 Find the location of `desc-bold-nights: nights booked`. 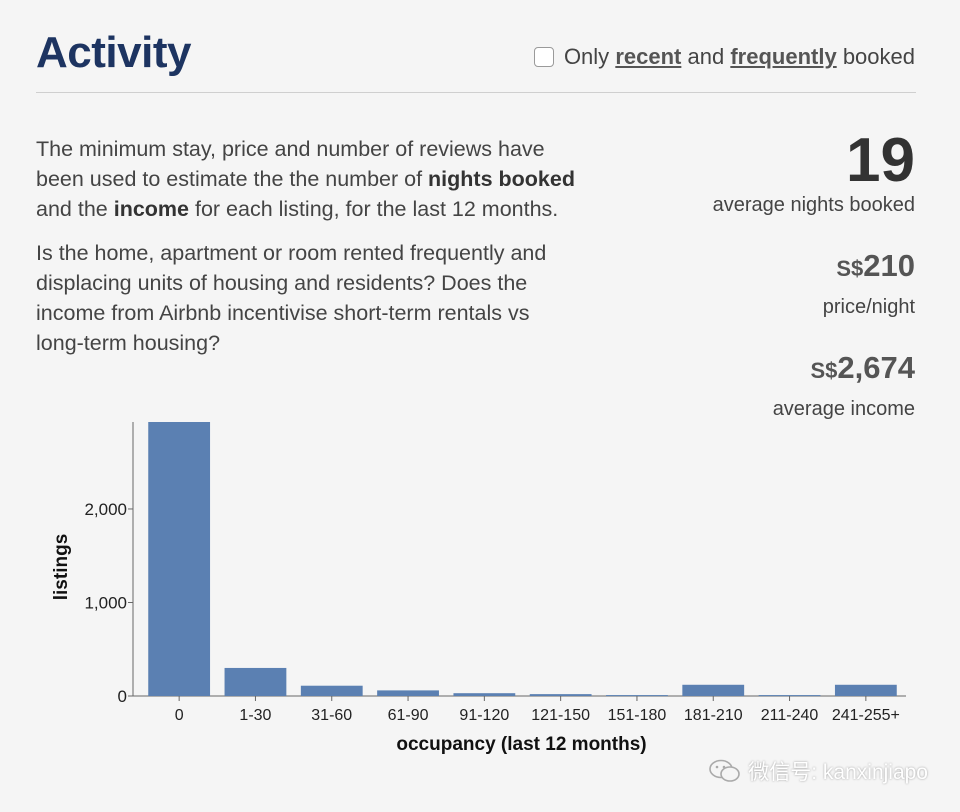

desc-bold-nights: nights booked is located at coordinates (501, 179).